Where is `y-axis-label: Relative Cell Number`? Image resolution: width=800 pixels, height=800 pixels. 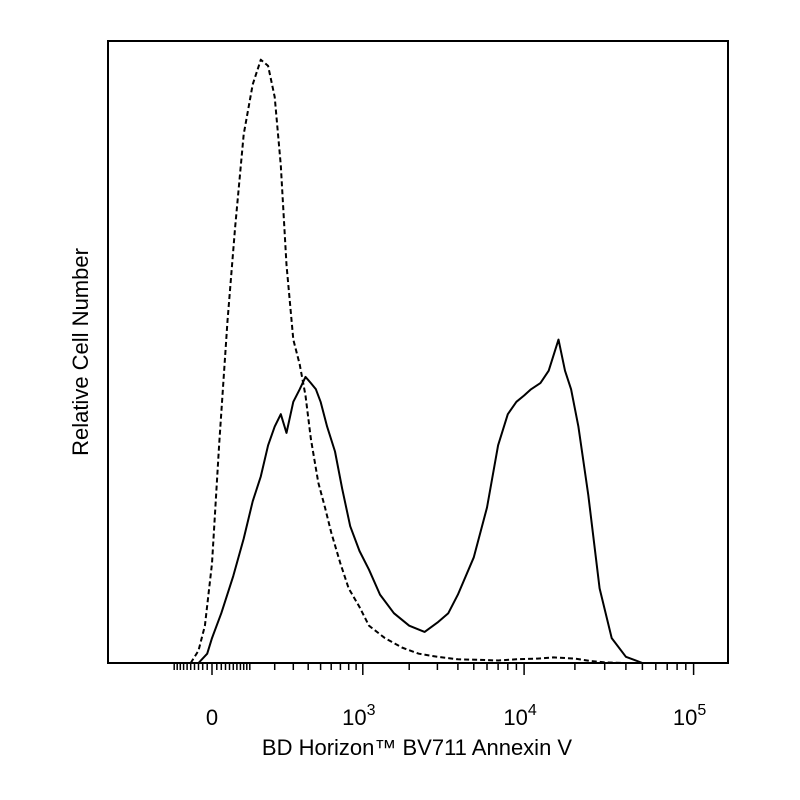
y-axis-label: Relative Cell Number is located at coordinates (80, 352).